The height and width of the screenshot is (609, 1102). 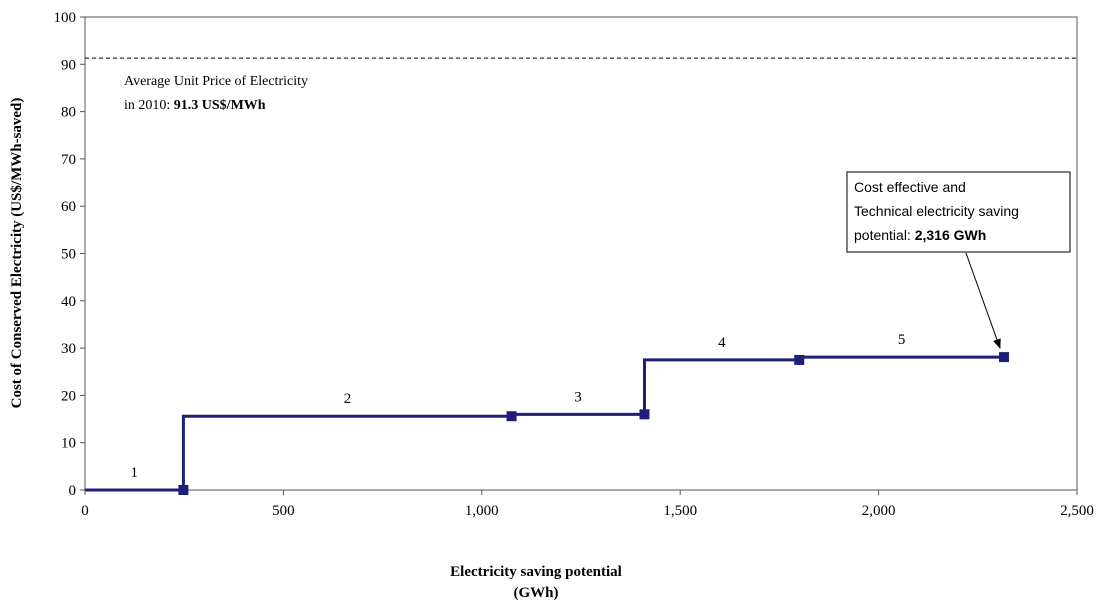 I want to click on y-tick-label: 70, so click(x=68, y=160).